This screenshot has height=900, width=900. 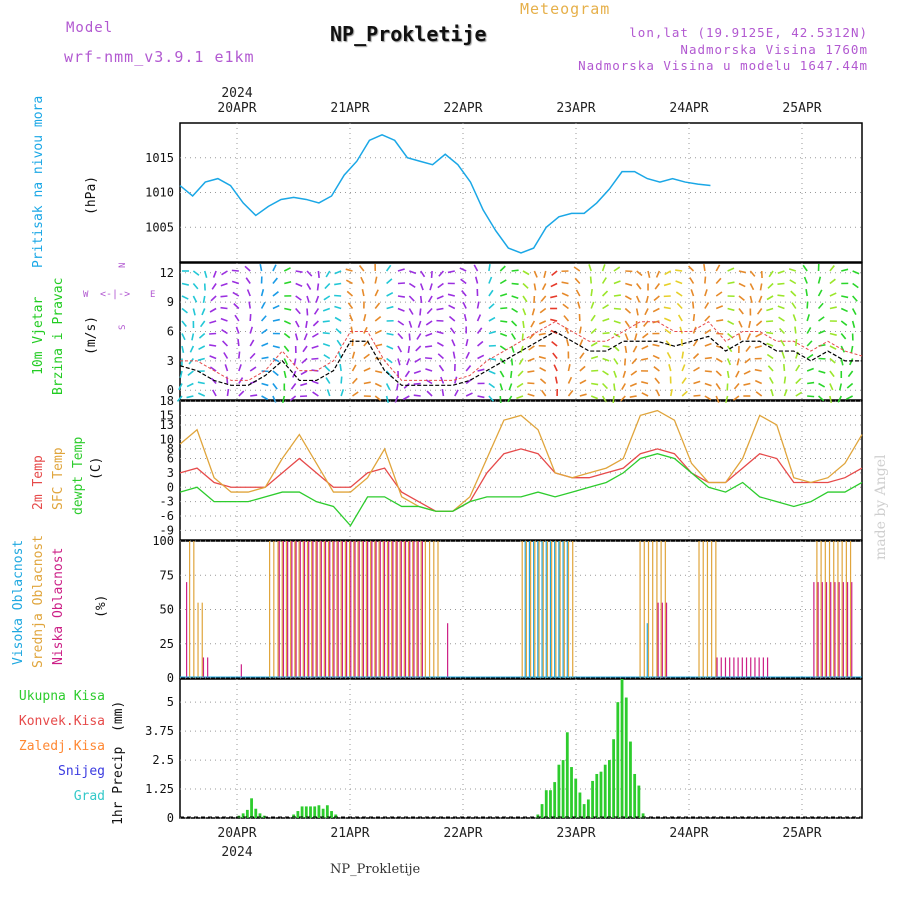 What do you see at coordinates (159, 227) in the screenshot?
I see `y-tick-label: 1005` at bounding box center [159, 227].